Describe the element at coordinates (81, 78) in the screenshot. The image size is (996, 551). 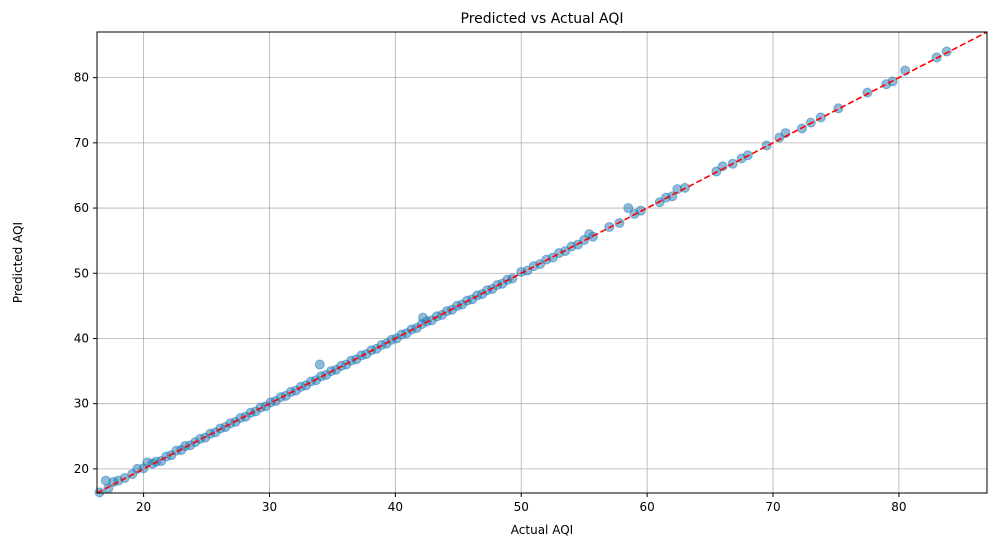
I see `y-tick-label: 80` at that location.